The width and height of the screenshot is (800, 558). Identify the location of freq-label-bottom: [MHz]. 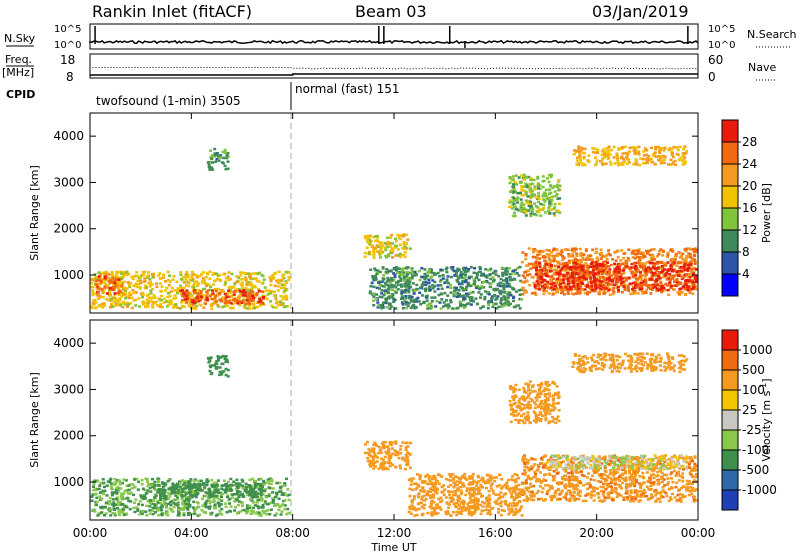
(18, 72).